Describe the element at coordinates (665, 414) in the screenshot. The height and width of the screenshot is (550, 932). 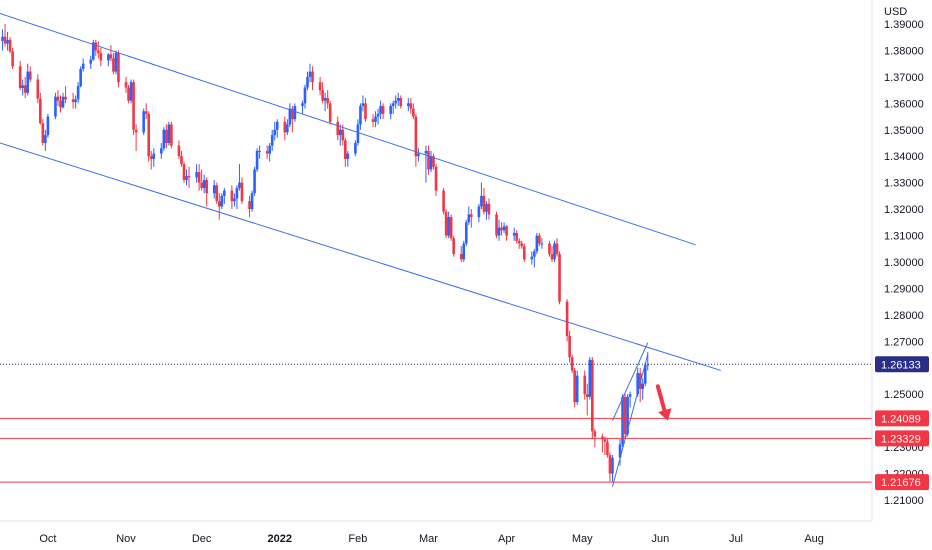
I see `arrow-head` at that location.